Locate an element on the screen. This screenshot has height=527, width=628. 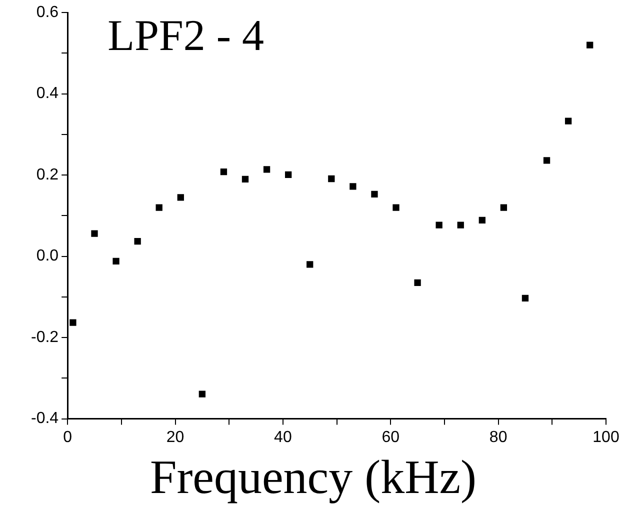
x-tick-label: 40 is located at coordinates (283, 437).